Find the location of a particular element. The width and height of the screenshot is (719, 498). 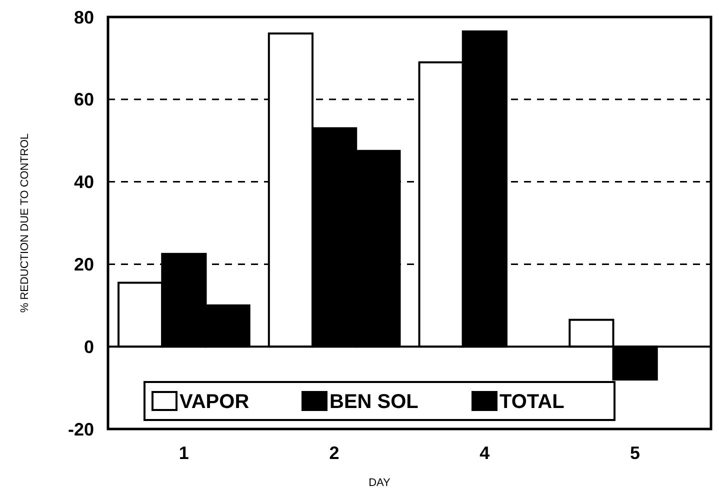

y-tick-label: 80 is located at coordinates (84, 17).